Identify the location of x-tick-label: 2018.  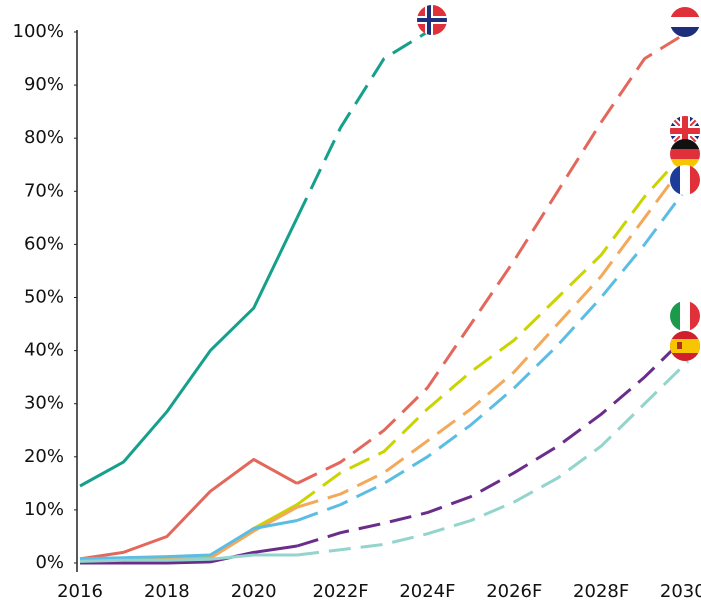
(167, 591).